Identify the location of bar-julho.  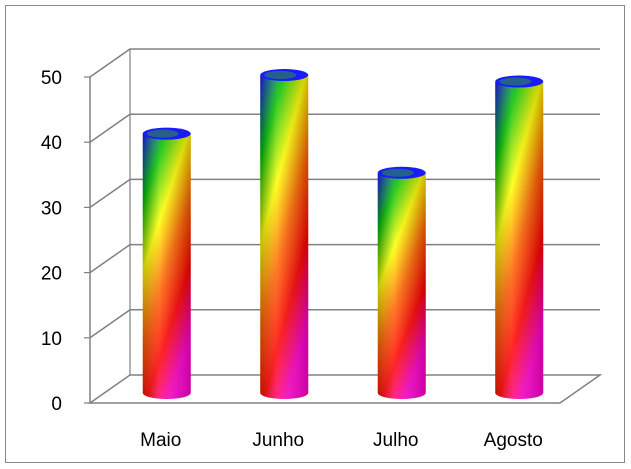
(401, 282).